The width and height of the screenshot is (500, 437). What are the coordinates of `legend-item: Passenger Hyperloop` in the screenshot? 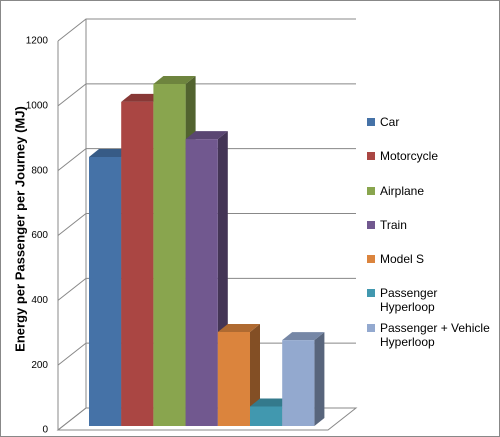 It's located at (431, 303).